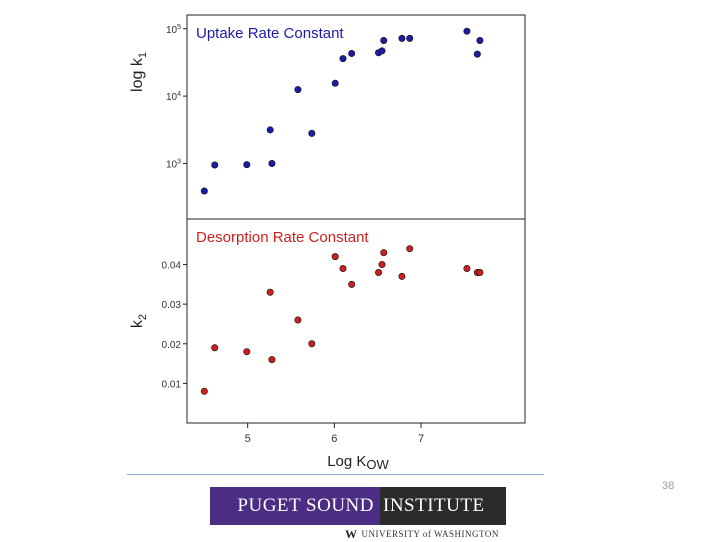  I want to click on panel-title: Uptake Rate Constant, so click(270, 33).